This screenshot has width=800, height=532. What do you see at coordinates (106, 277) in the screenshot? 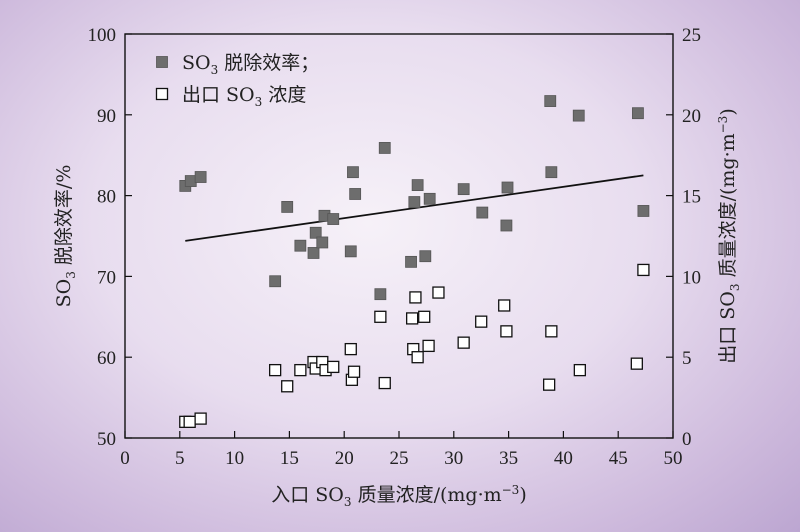
I see `y-left-tick-label: 70` at bounding box center [106, 277].